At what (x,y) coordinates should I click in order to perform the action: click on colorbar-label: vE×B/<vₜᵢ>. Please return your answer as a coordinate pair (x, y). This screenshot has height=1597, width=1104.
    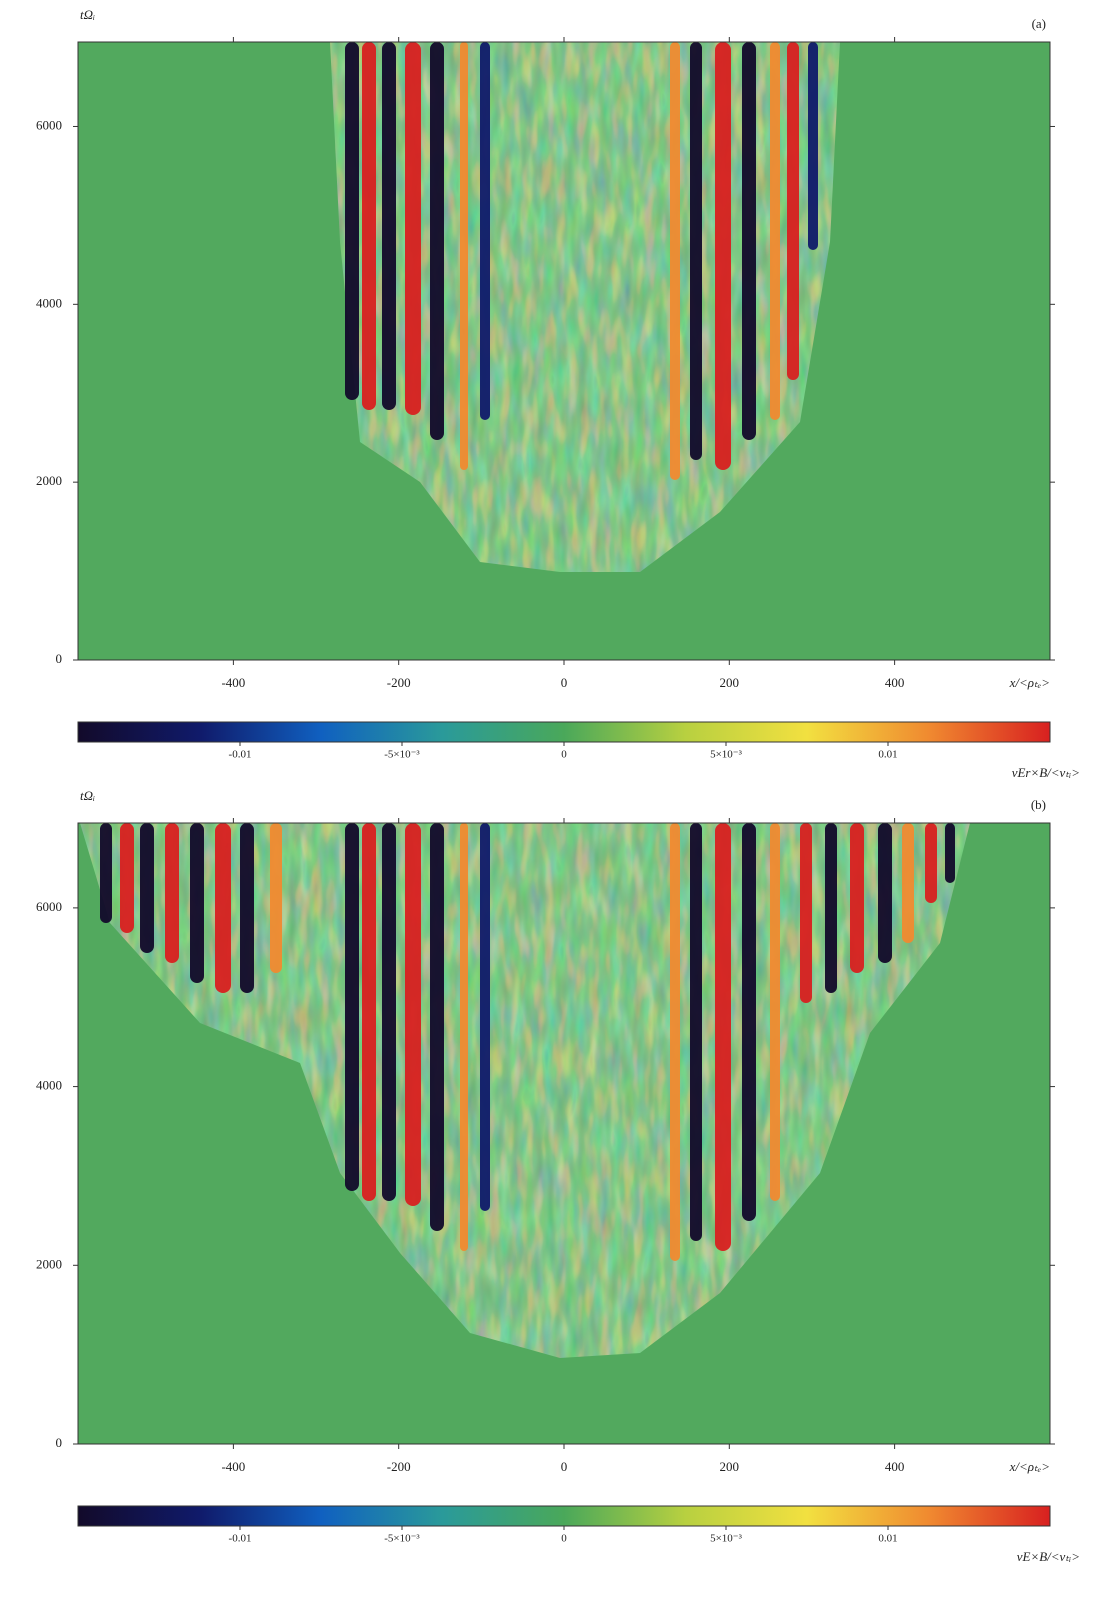
    Looking at the image, I should click on (1048, 1556).